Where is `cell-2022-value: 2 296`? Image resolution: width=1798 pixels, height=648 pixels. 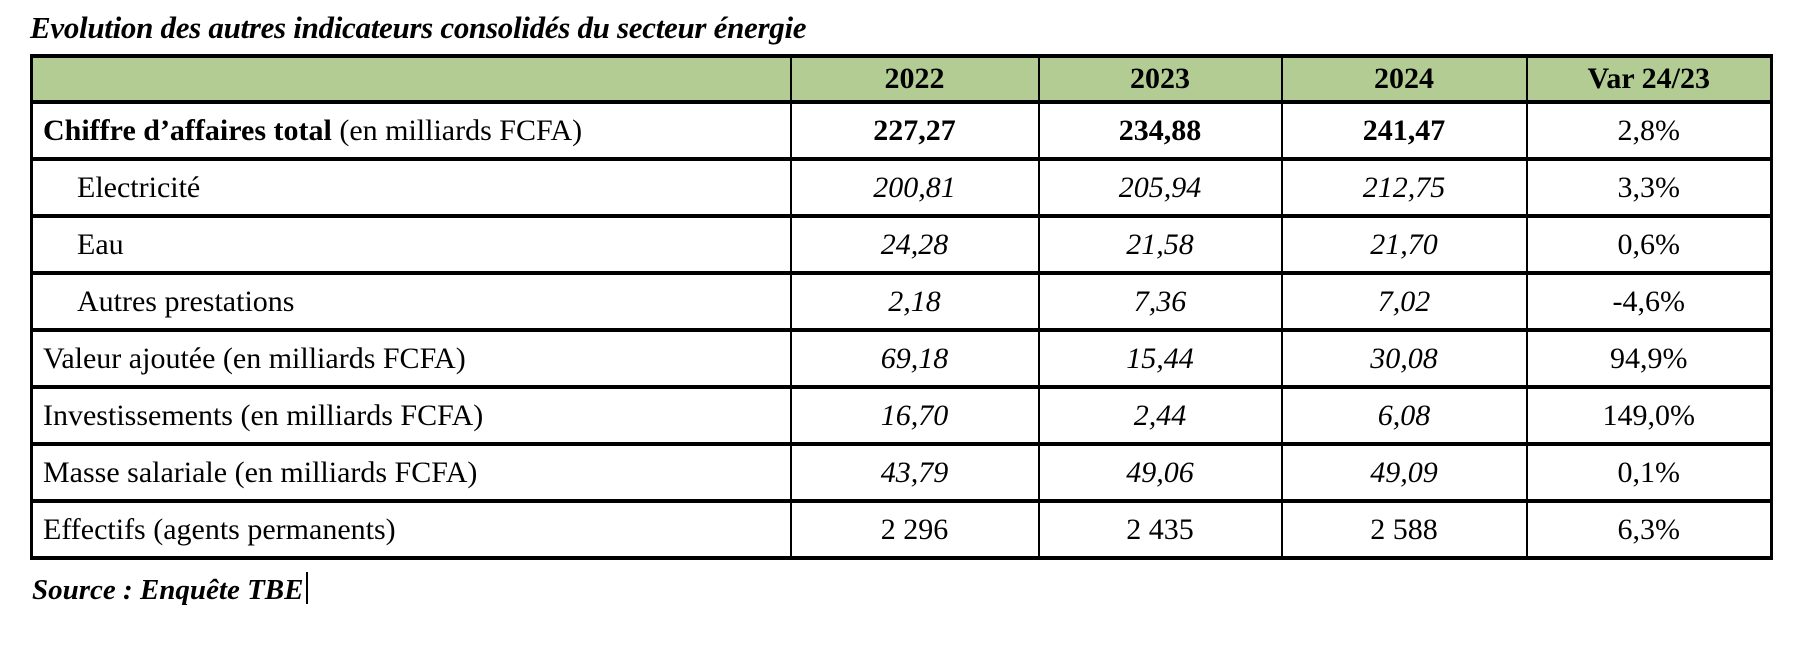
cell-2022-value: 2 296 is located at coordinates (914, 529).